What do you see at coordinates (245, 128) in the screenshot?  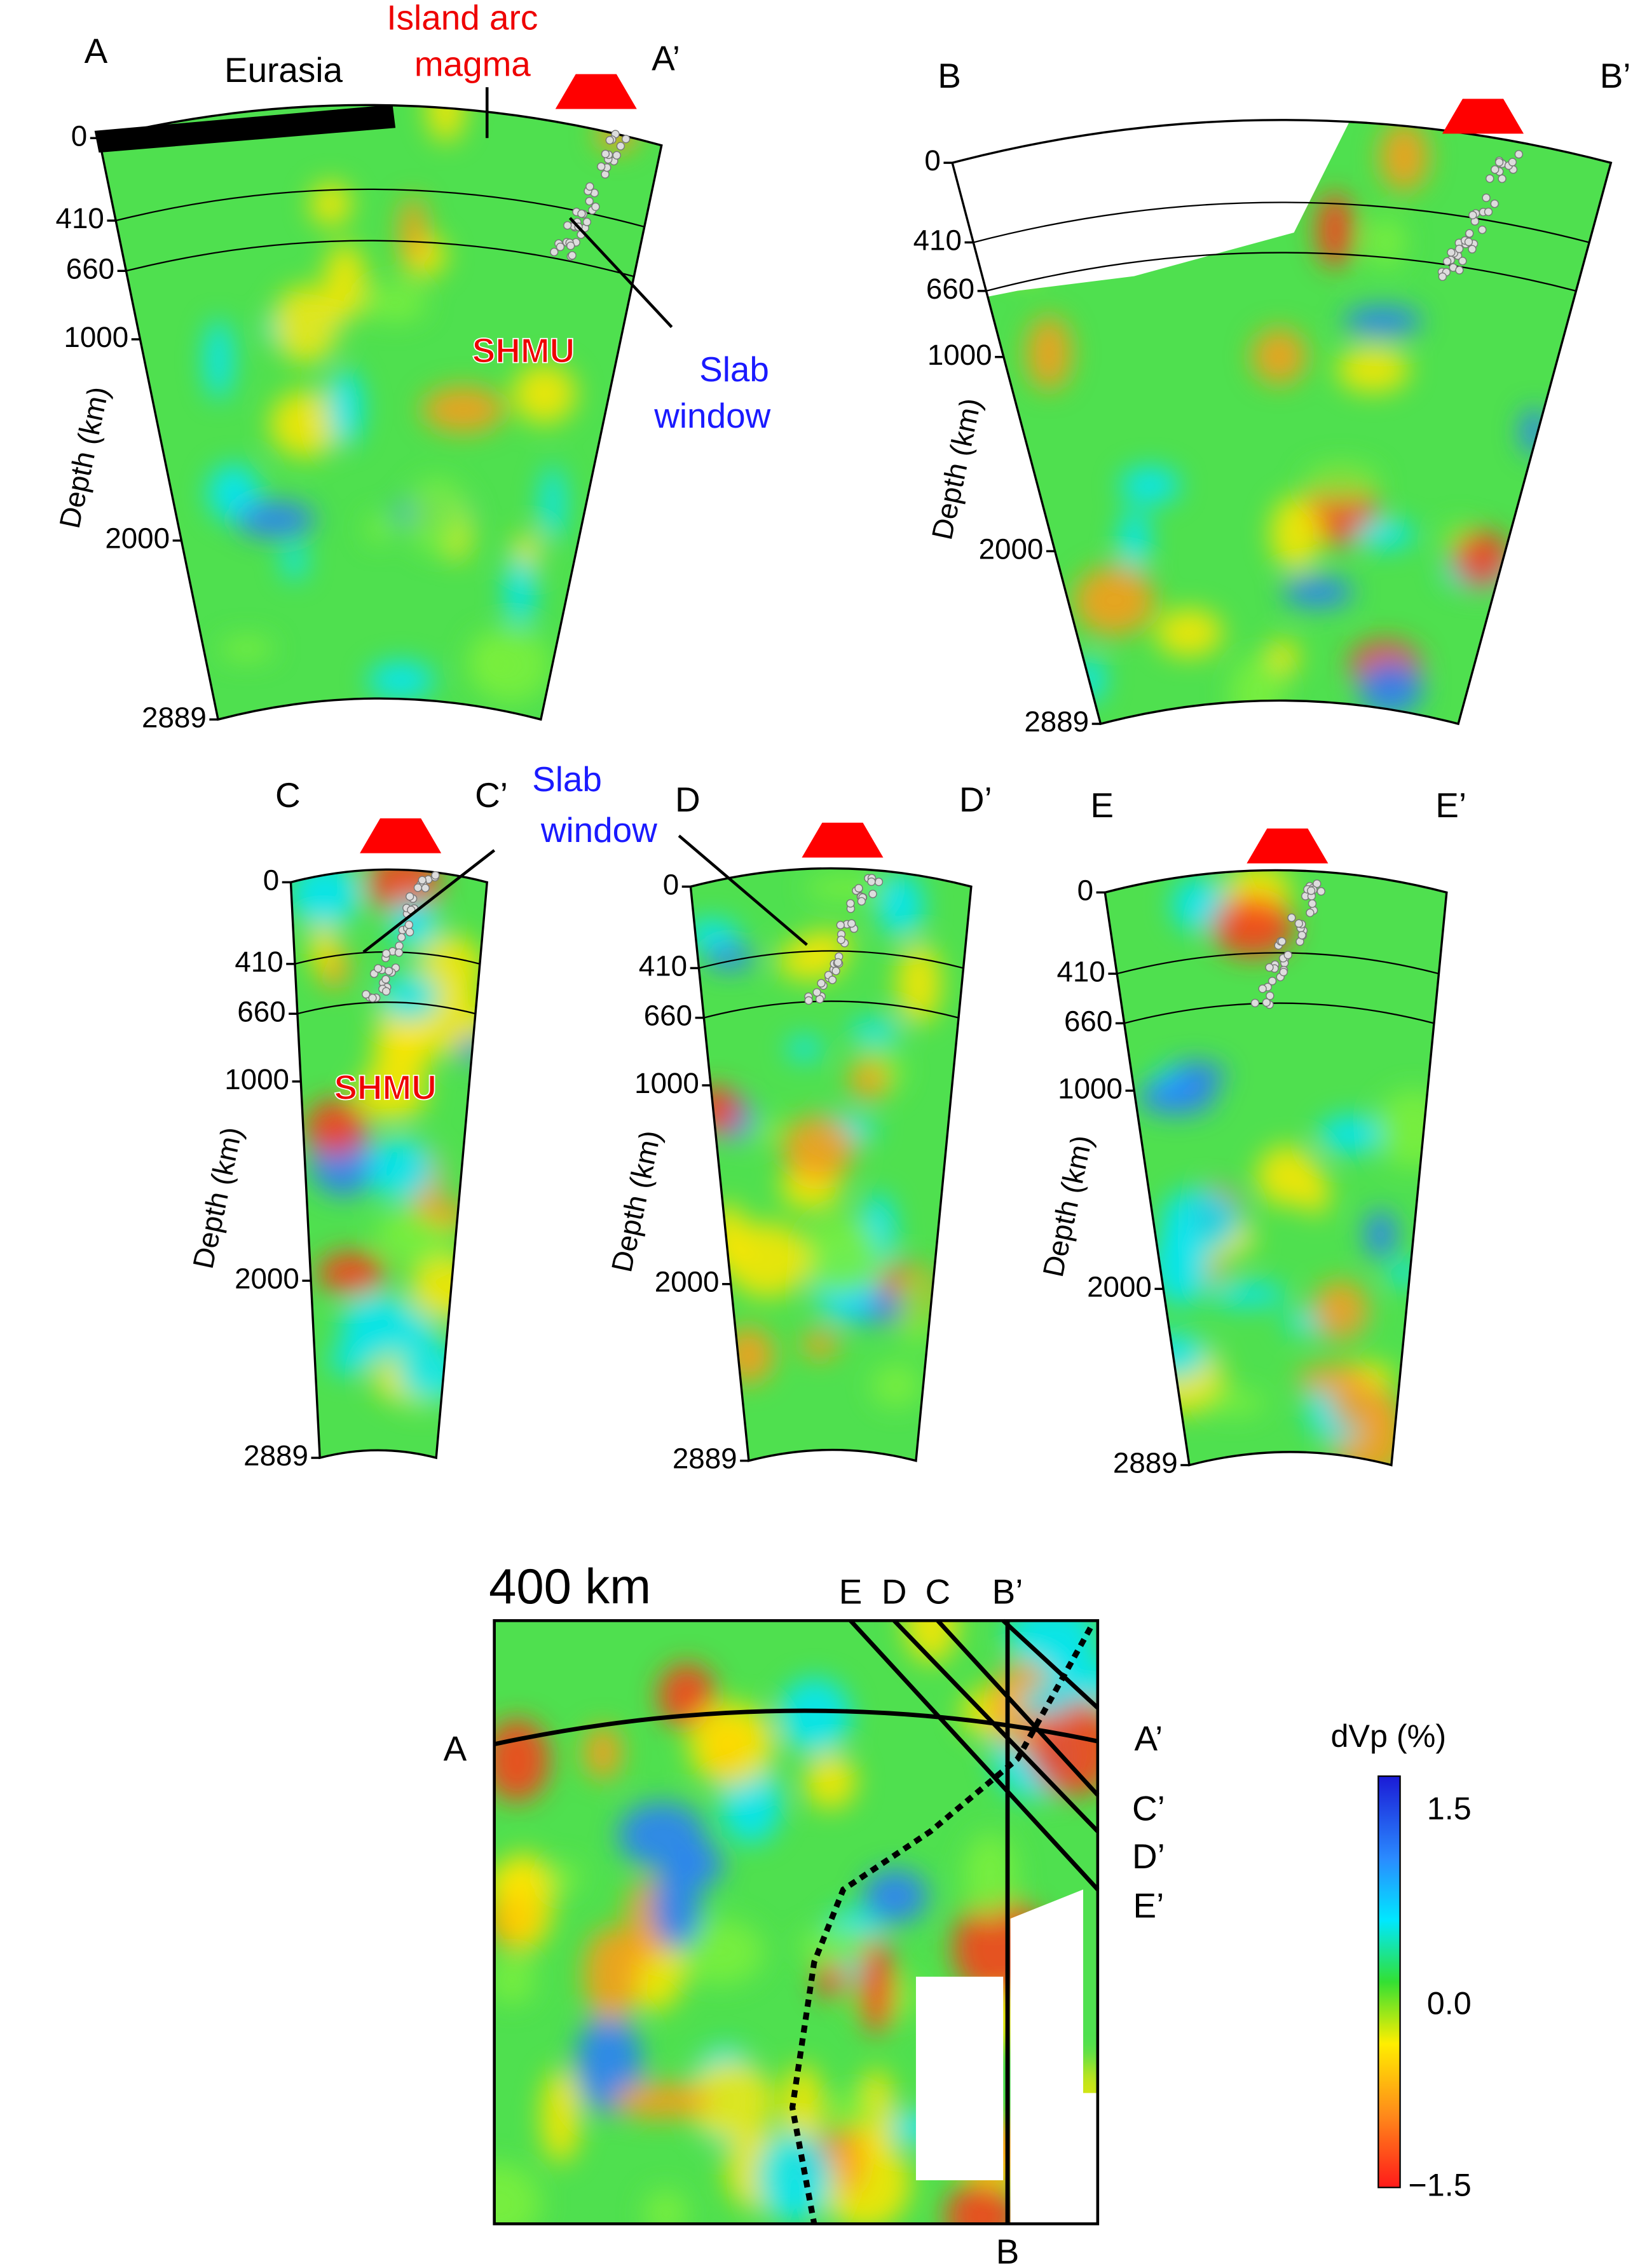 I see `eurasia-bar` at bounding box center [245, 128].